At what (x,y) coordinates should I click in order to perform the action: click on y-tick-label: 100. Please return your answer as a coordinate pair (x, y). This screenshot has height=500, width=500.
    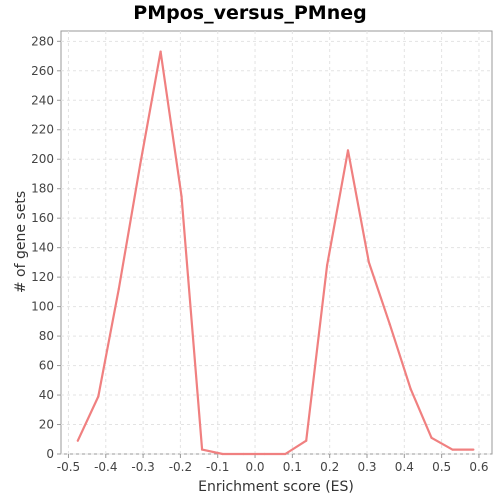
    Looking at the image, I should click on (42, 307).